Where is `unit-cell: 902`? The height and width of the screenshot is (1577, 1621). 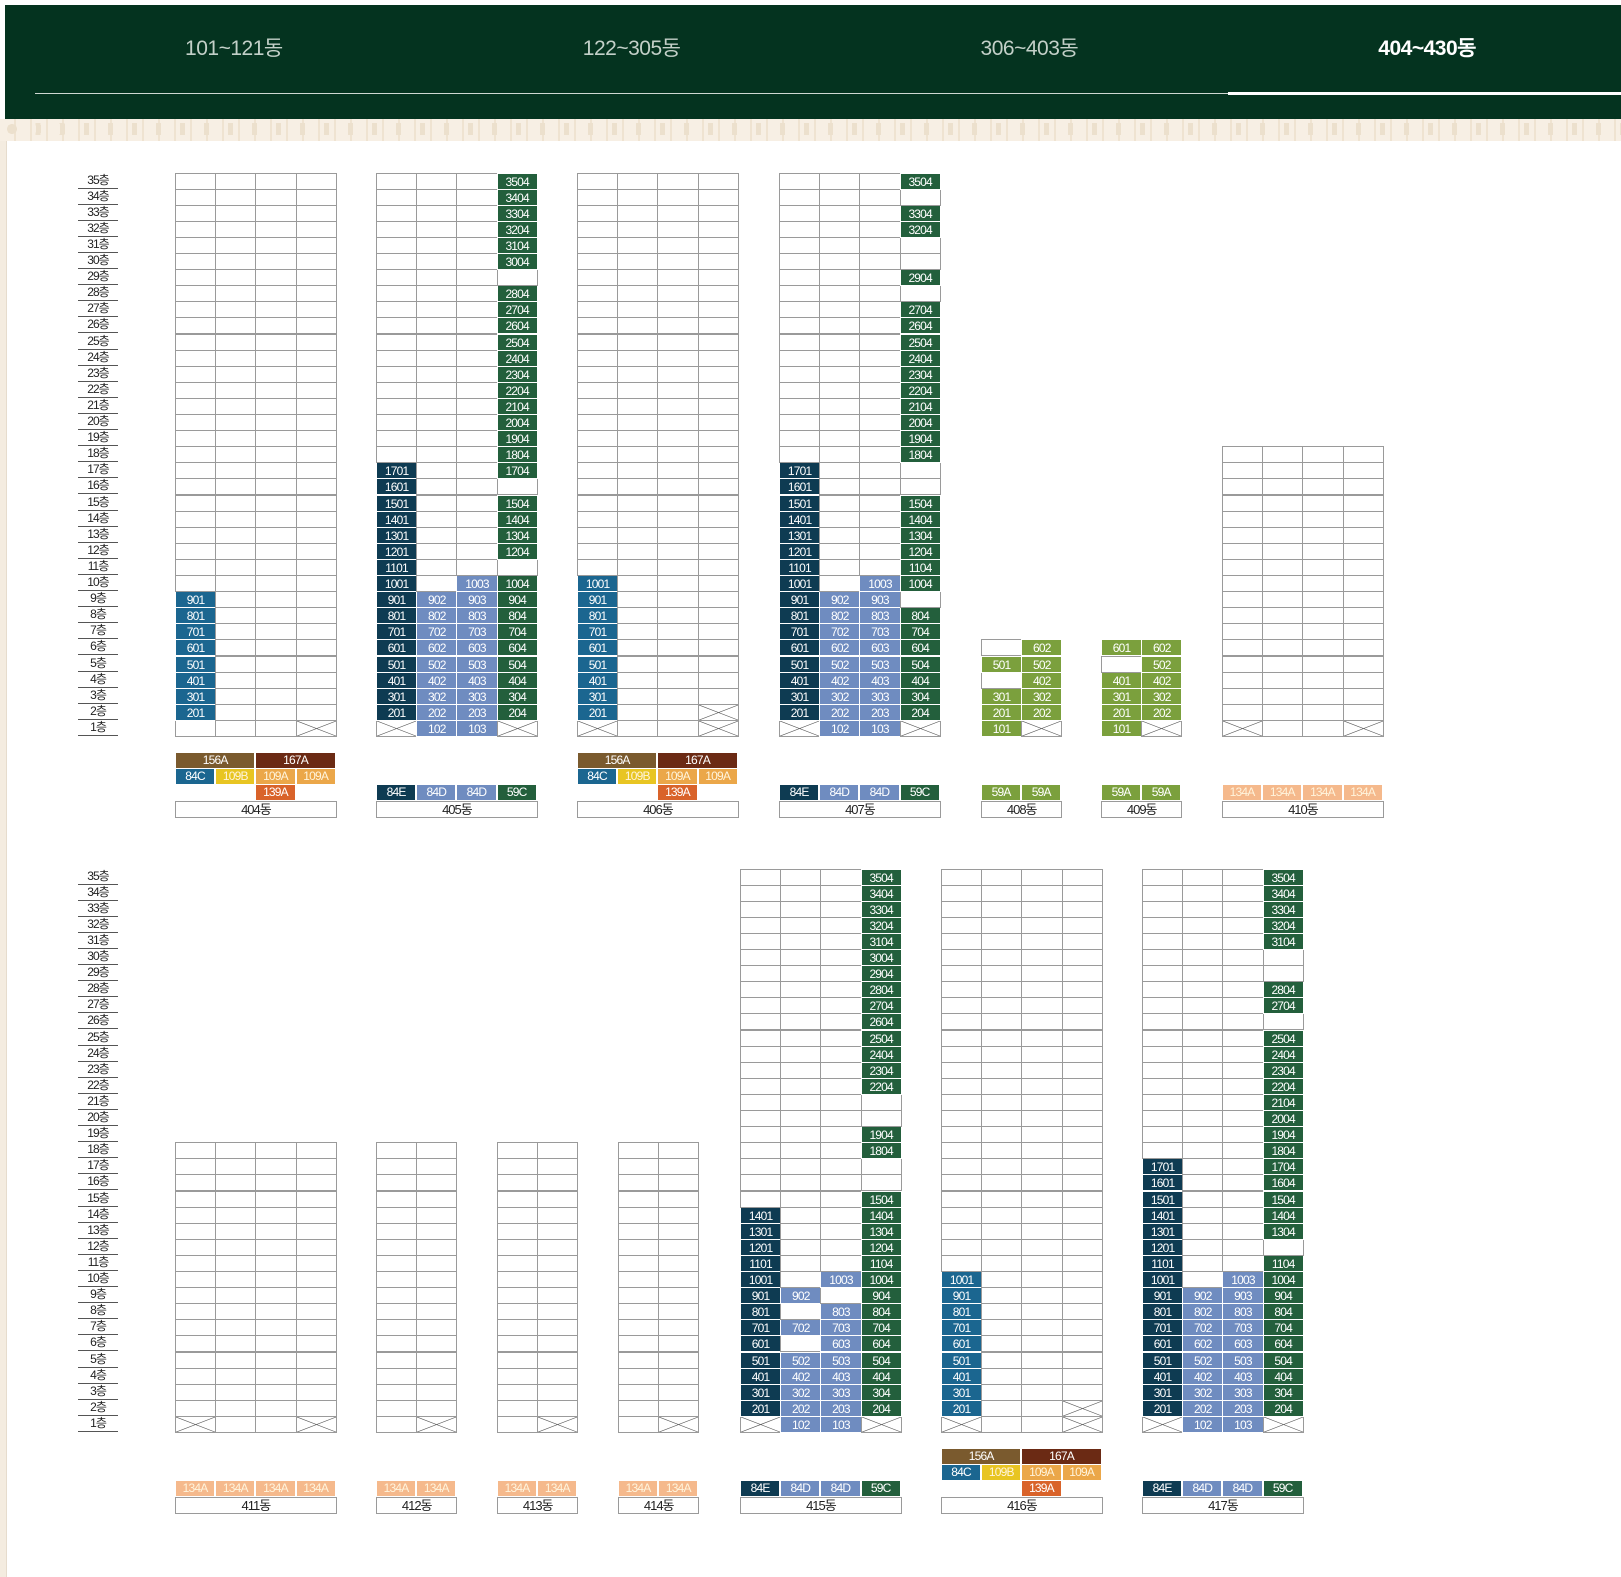 unit-cell: 902 is located at coordinates (801, 1296).